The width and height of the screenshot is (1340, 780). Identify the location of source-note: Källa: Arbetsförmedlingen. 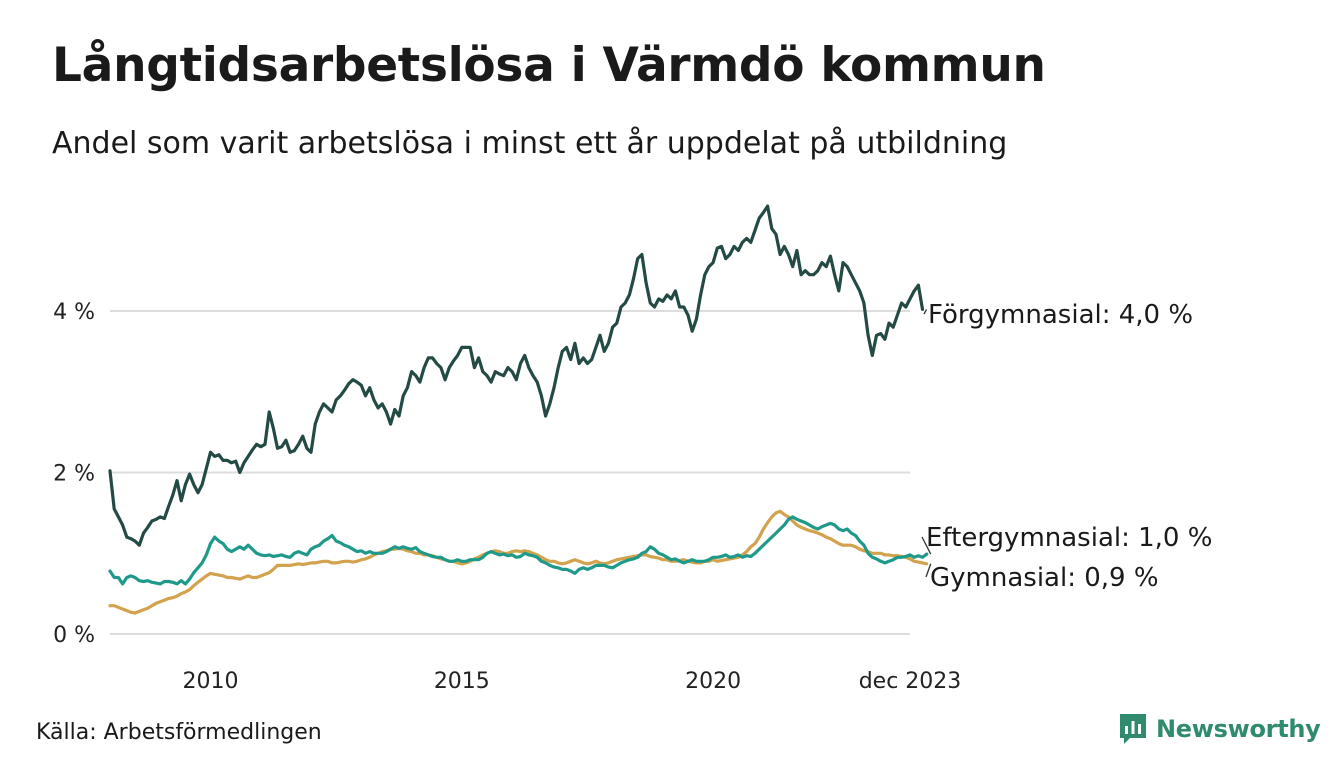
(179, 732).